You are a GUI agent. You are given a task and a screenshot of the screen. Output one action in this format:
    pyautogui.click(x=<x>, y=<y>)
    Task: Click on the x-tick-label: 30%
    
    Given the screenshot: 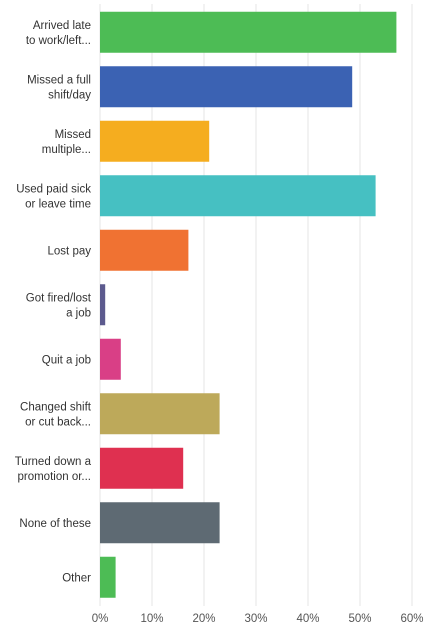 What is the action you would take?
    pyautogui.click(x=255, y=619)
    